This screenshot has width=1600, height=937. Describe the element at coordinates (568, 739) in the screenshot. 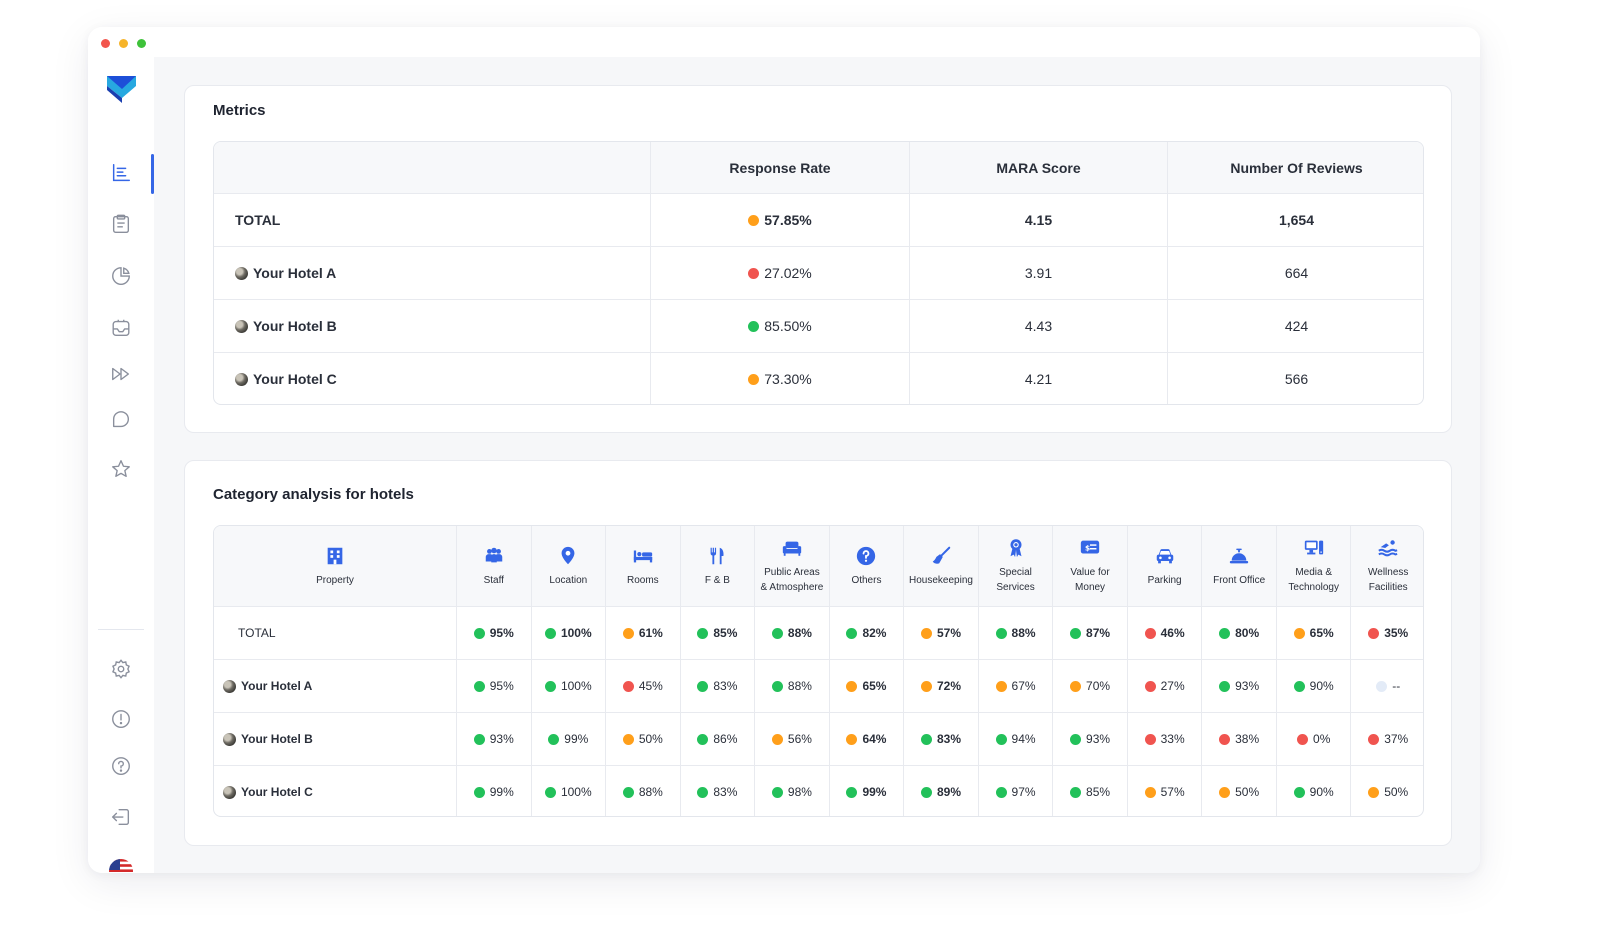

I see `category-score-cell: 99%` at that location.